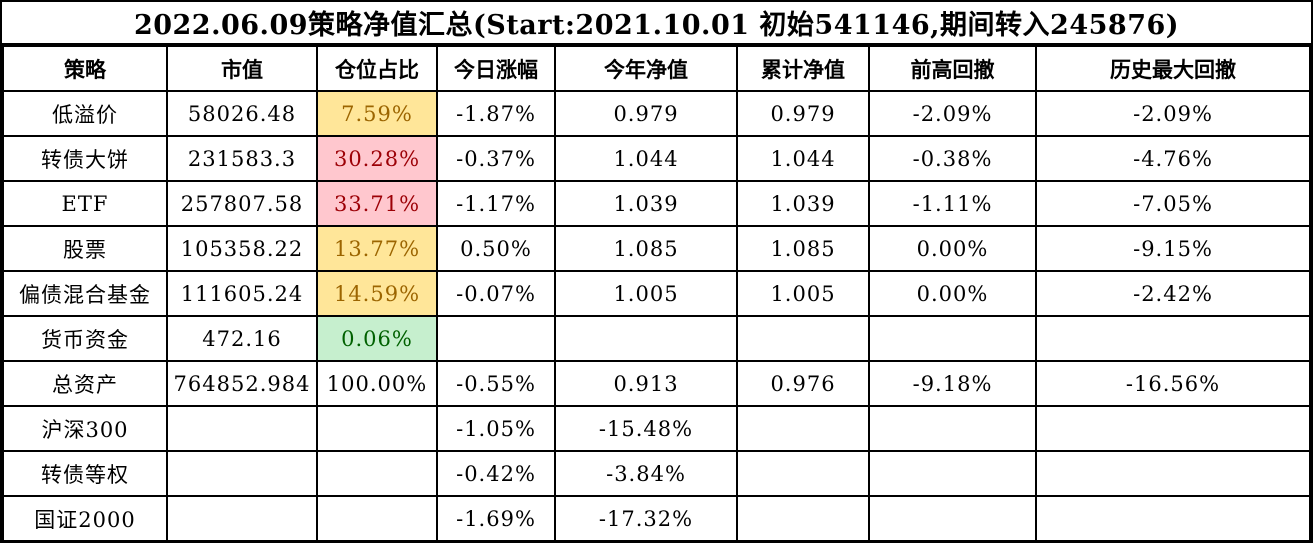 The width and height of the screenshot is (1313, 543). Describe the element at coordinates (377, 158) in the screenshot. I see `cell-position-ratio: 30.28%` at that location.